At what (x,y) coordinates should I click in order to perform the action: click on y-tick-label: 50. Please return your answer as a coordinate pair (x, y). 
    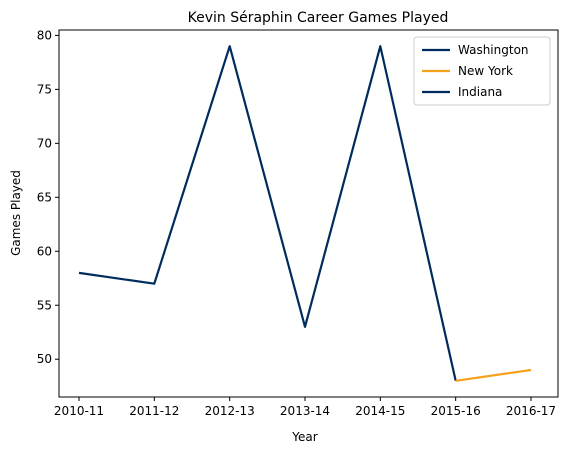
    Looking at the image, I should click on (44, 359).